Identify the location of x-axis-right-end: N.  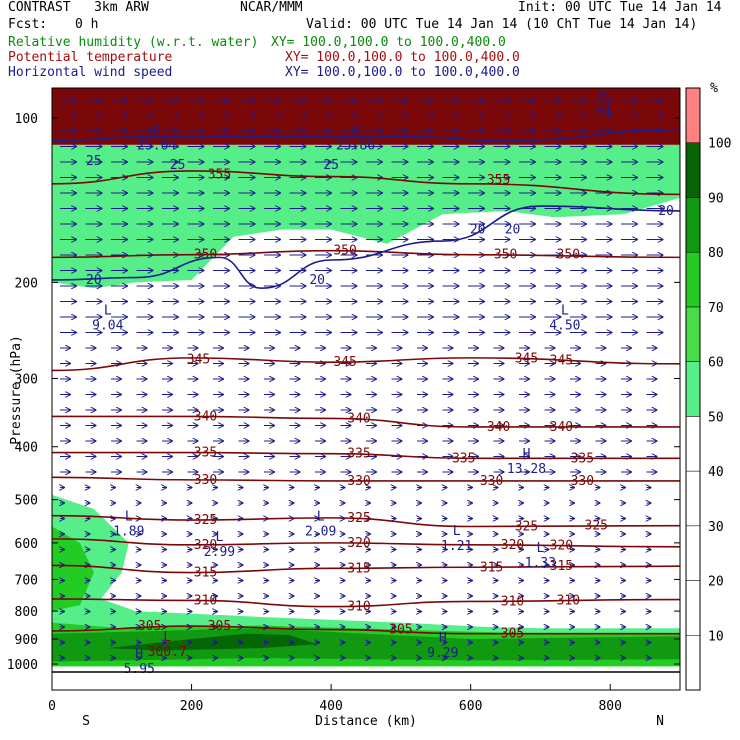
(660, 721).